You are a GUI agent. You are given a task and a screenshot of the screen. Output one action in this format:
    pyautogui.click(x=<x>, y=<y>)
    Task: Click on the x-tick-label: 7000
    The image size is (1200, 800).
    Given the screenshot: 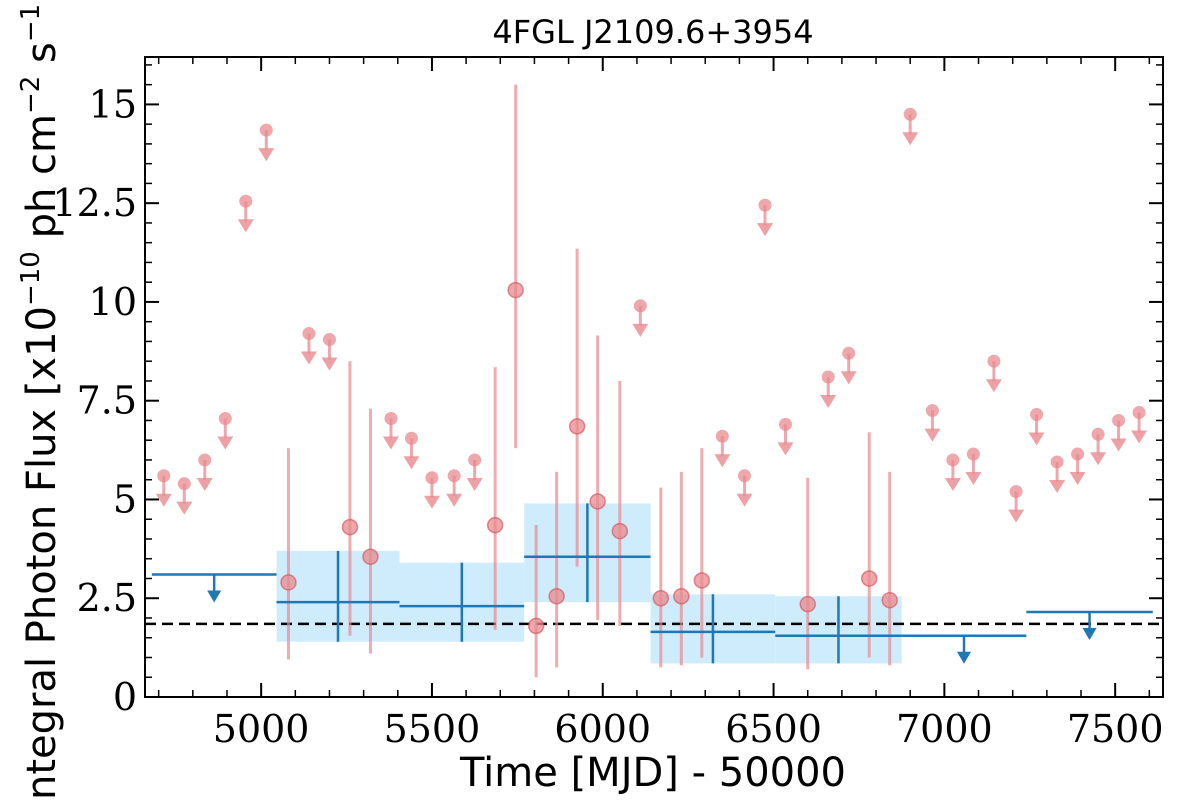 What is the action you would take?
    pyautogui.click(x=944, y=729)
    